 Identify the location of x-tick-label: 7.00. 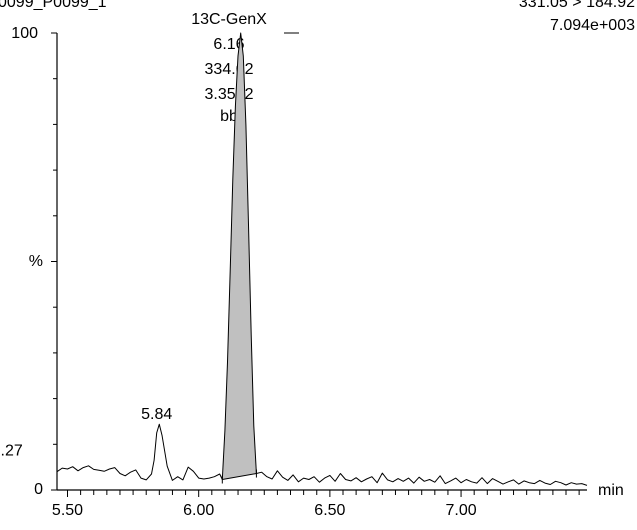
(460, 510).